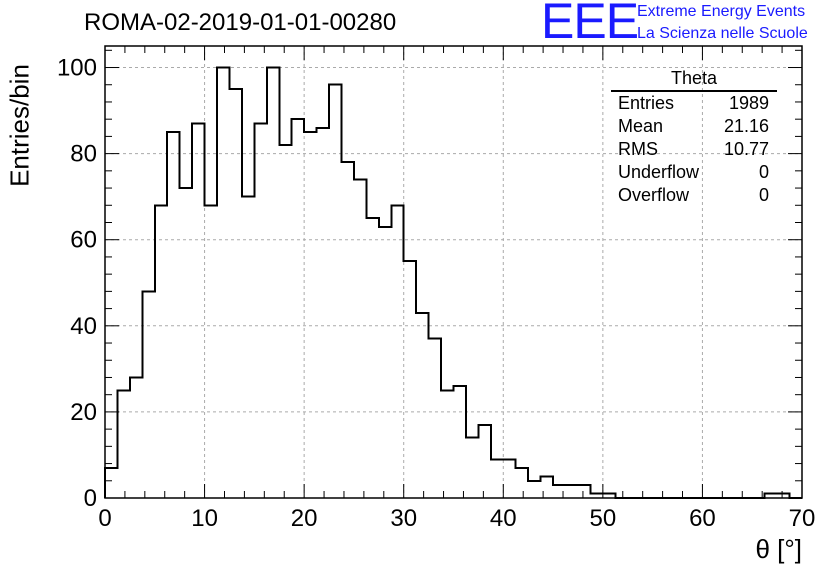  I want to click on stat-row-mean: Mean 21.16, so click(694, 126).